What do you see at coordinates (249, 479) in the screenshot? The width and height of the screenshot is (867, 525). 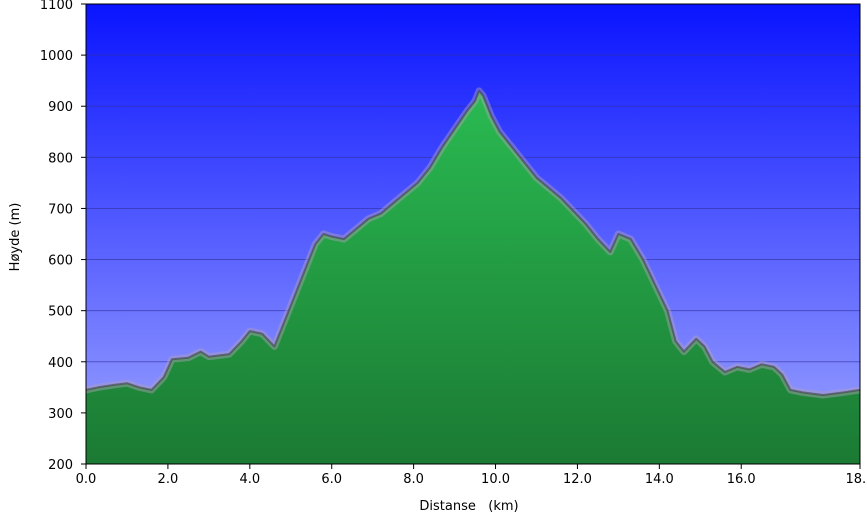 I see `x-tick-label: 4.0` at bounding box center [249, 479].